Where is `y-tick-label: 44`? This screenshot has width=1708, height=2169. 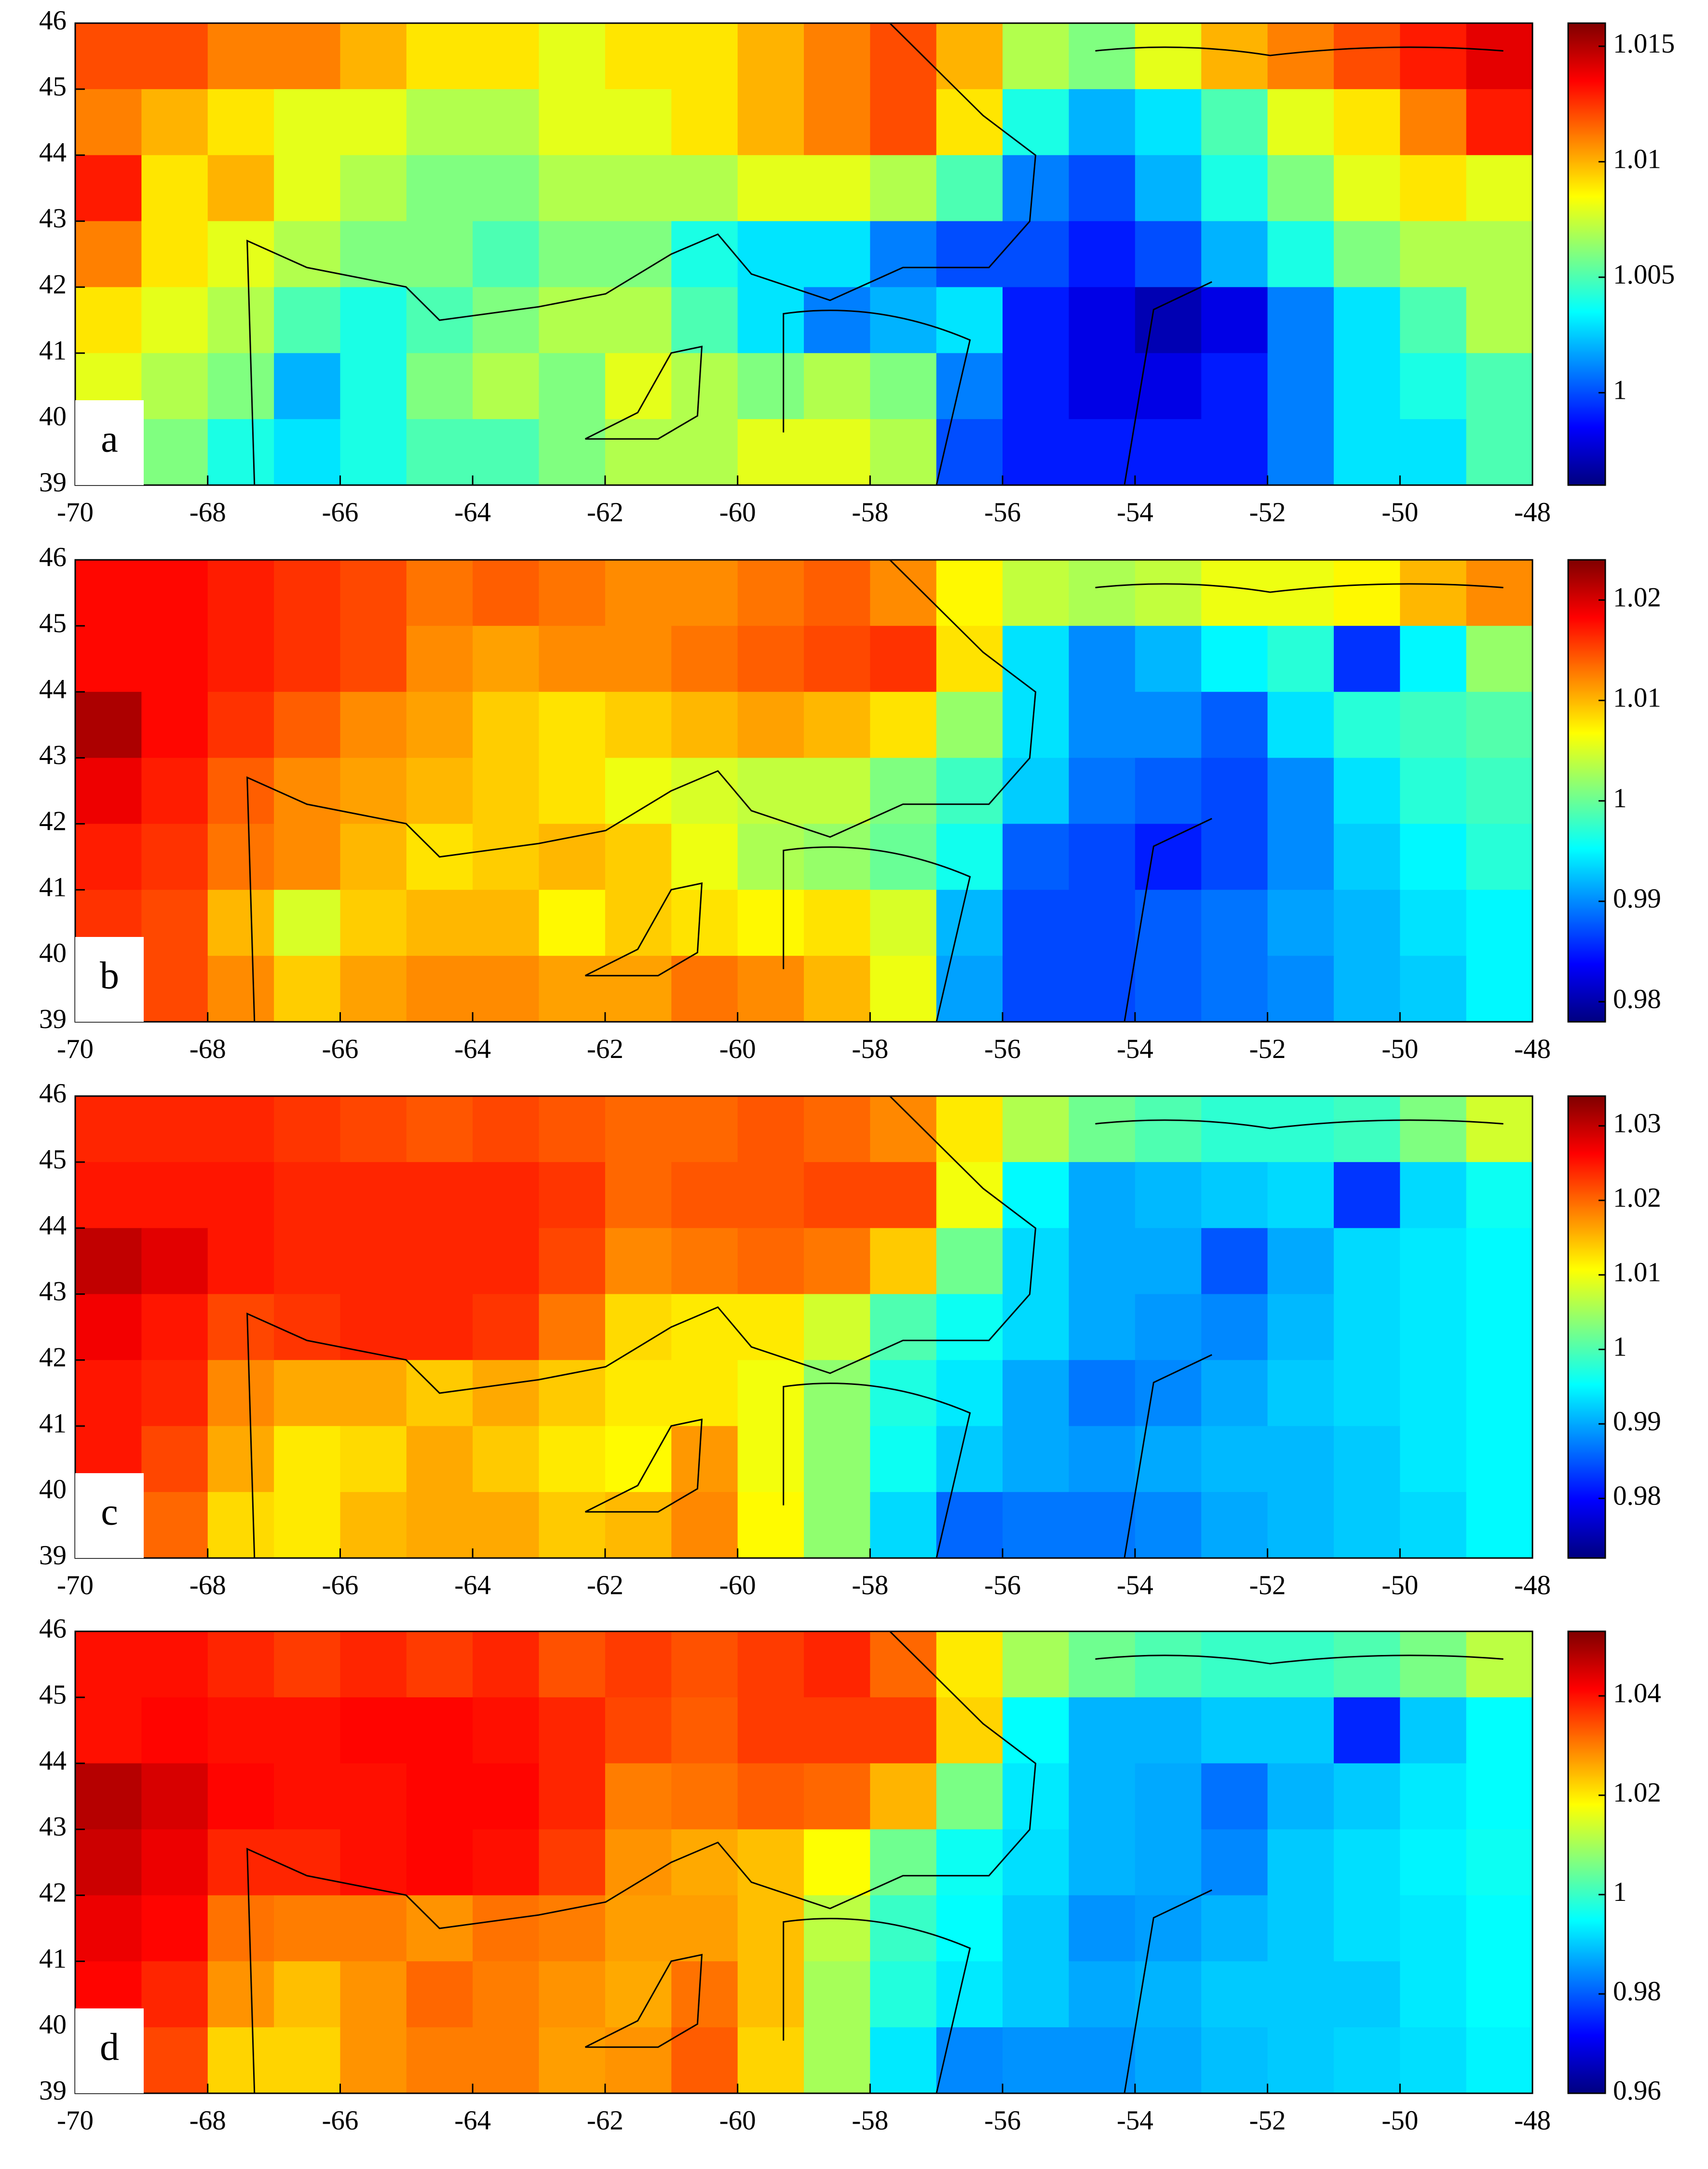
y-tick-label: 44 is located at coordinates (53, 153).